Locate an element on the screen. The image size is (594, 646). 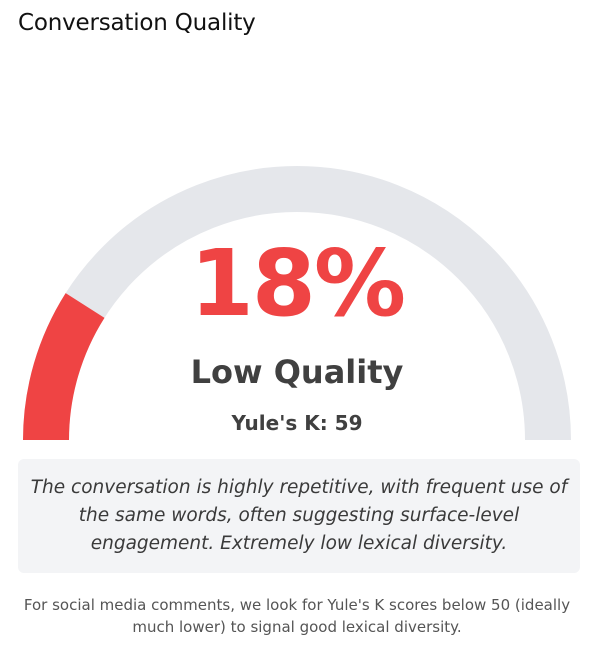
score-percent: 18% is located at coordinates (297, 283).